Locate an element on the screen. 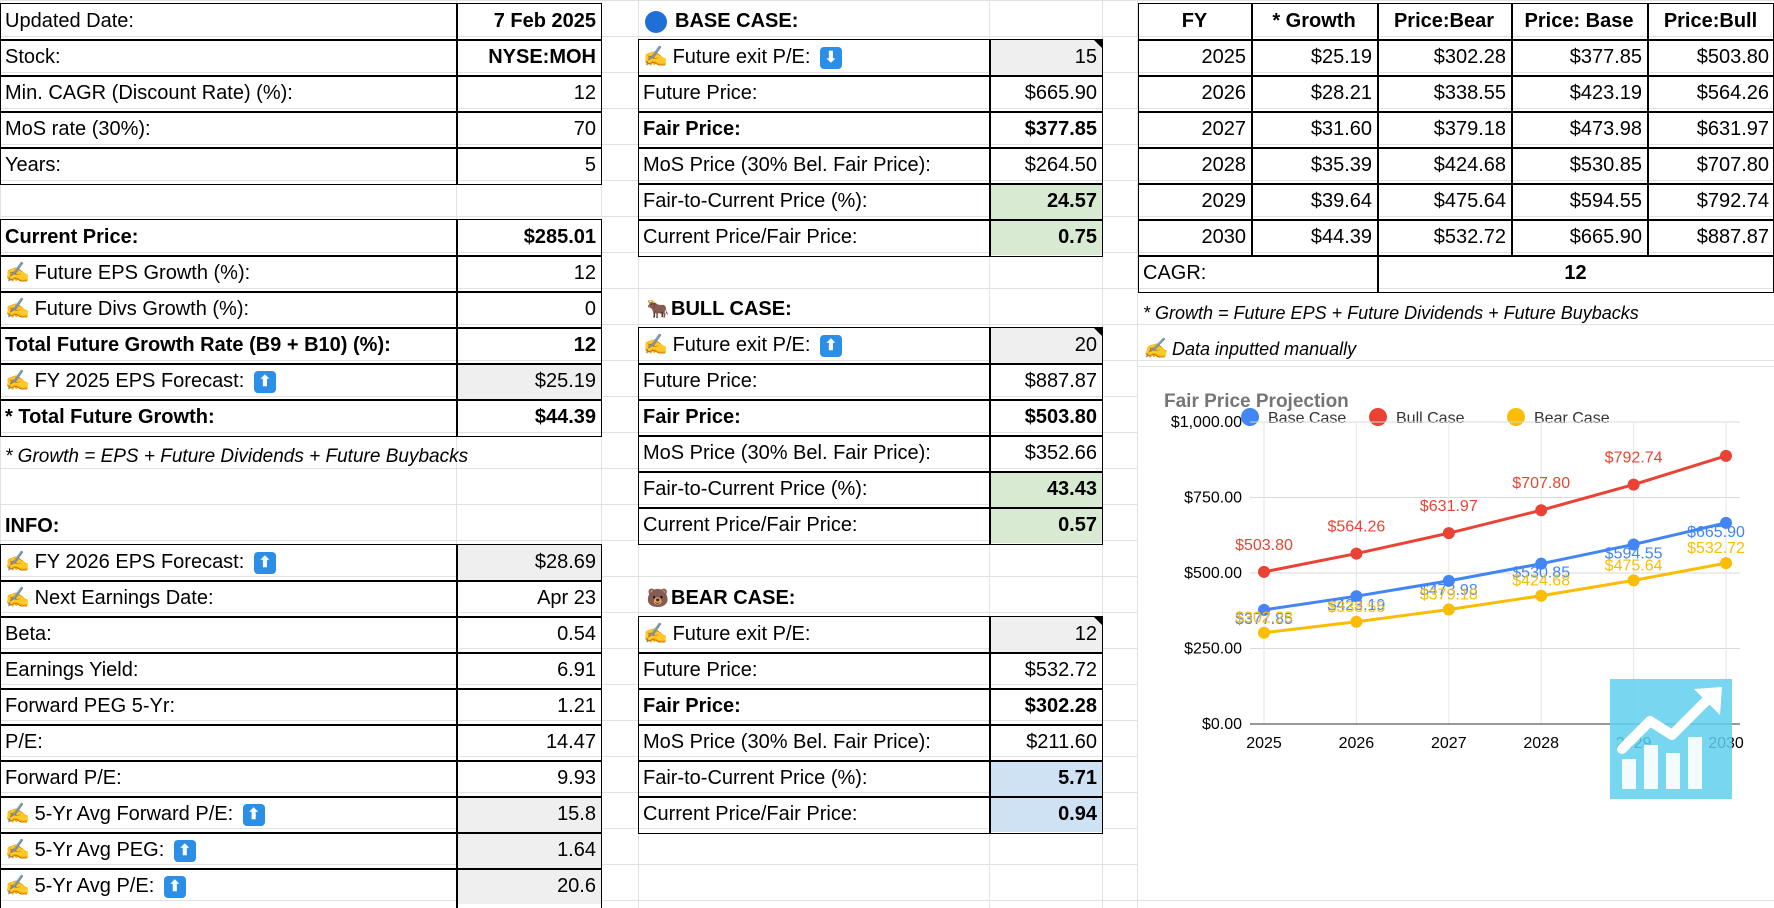 The height and width of the screenshot is (908, 1774). table-cell: $473.98 is located at coordinates (1605, 129).